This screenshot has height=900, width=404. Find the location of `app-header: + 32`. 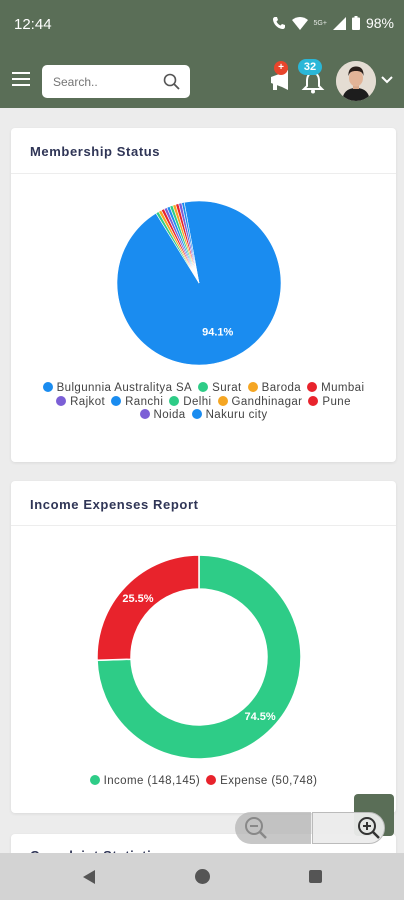

app-header: + 32 is located at coordinates (202, 80).